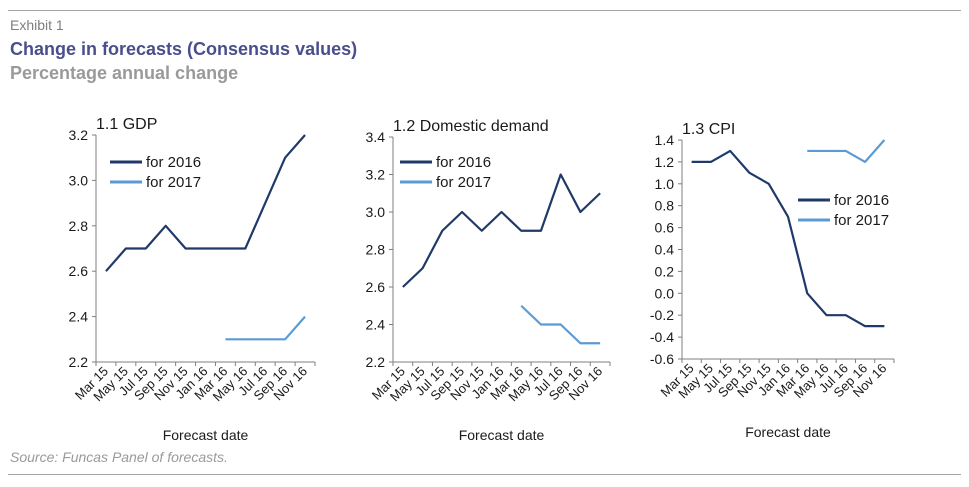  What do you see at coordinates (708, 129) in the screenshot?
I see `chart-title: 1.3 CPI` at bounding box center [708, 129].